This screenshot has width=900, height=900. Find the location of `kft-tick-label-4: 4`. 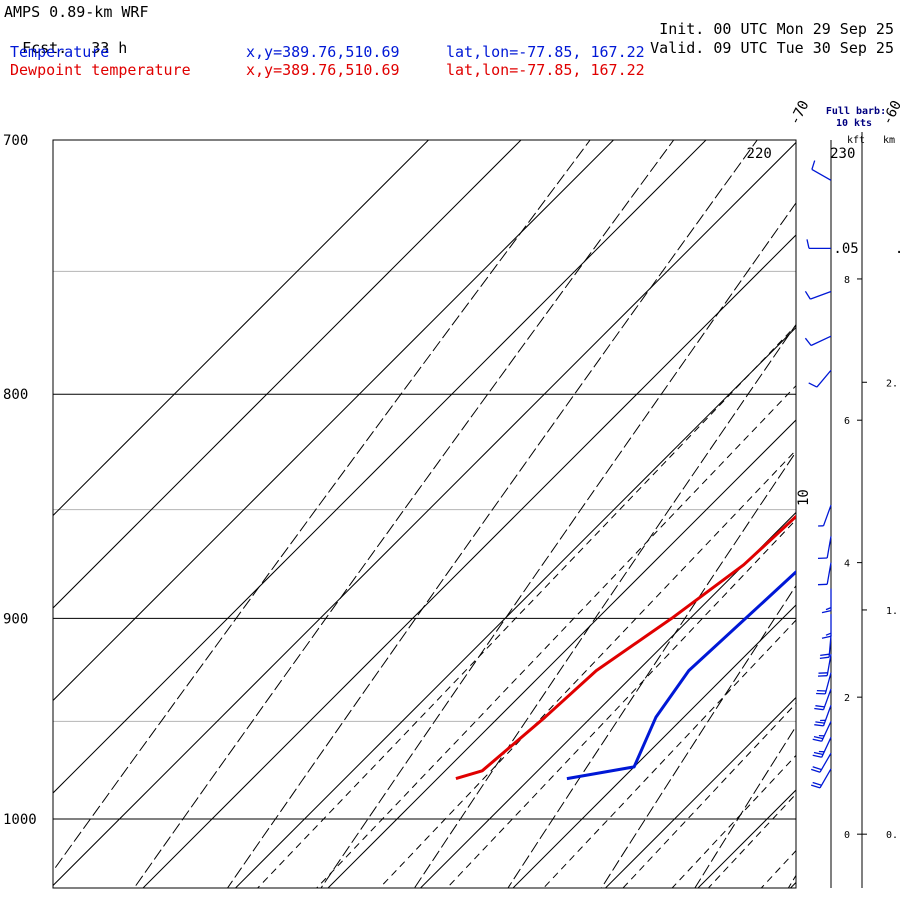

kft-tick-label-4: 4 is located at coordinates (847, 564).